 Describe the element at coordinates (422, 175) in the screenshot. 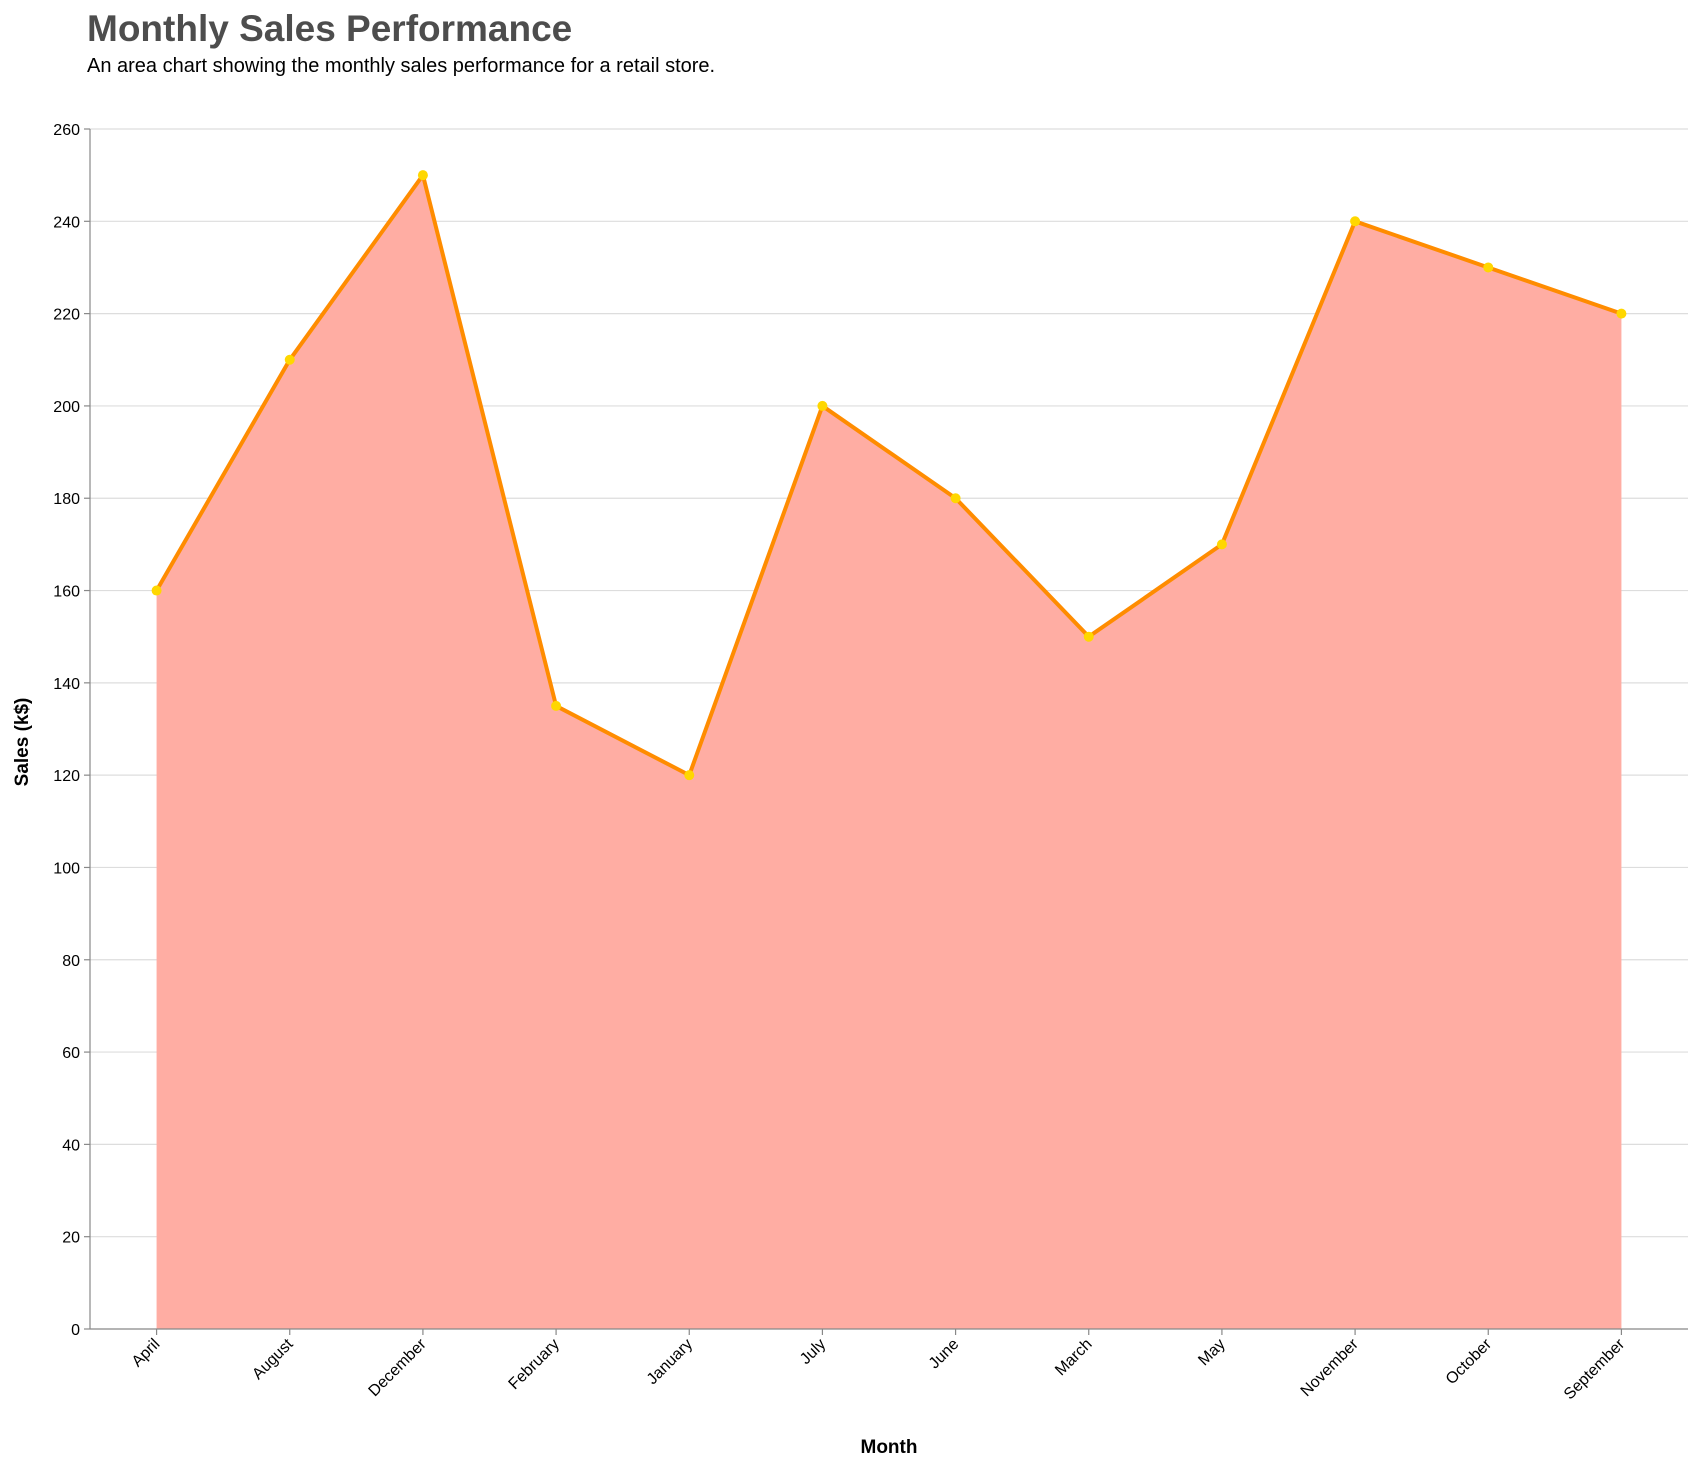

I see `data-point-december` at that location.